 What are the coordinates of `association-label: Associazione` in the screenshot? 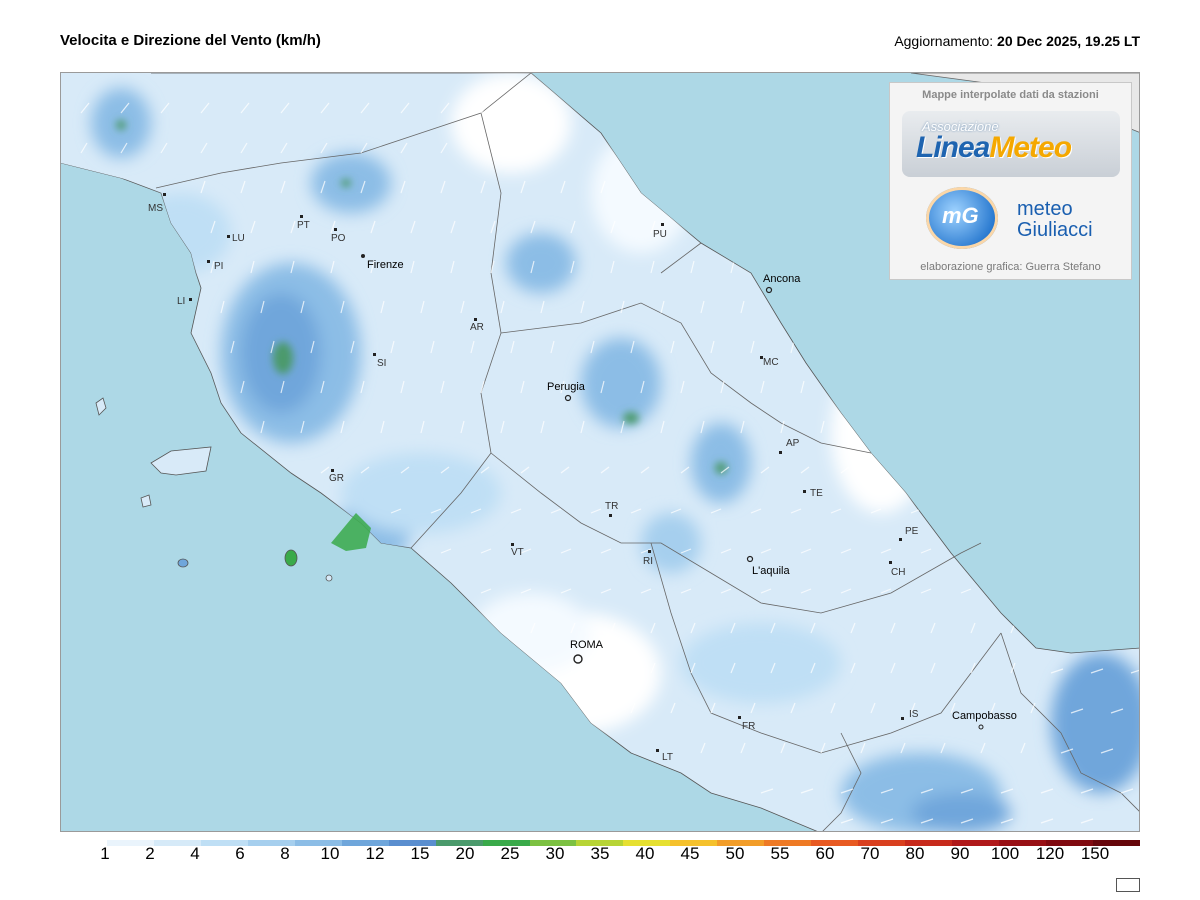 It's located at (960, 126).